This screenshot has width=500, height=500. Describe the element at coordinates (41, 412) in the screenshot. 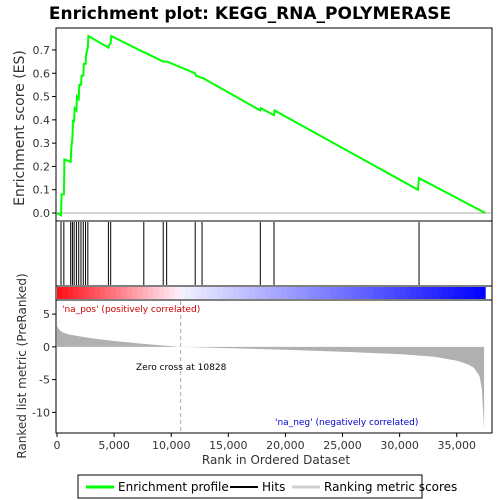

I see `metric-y-tick-label: -10` at that location.